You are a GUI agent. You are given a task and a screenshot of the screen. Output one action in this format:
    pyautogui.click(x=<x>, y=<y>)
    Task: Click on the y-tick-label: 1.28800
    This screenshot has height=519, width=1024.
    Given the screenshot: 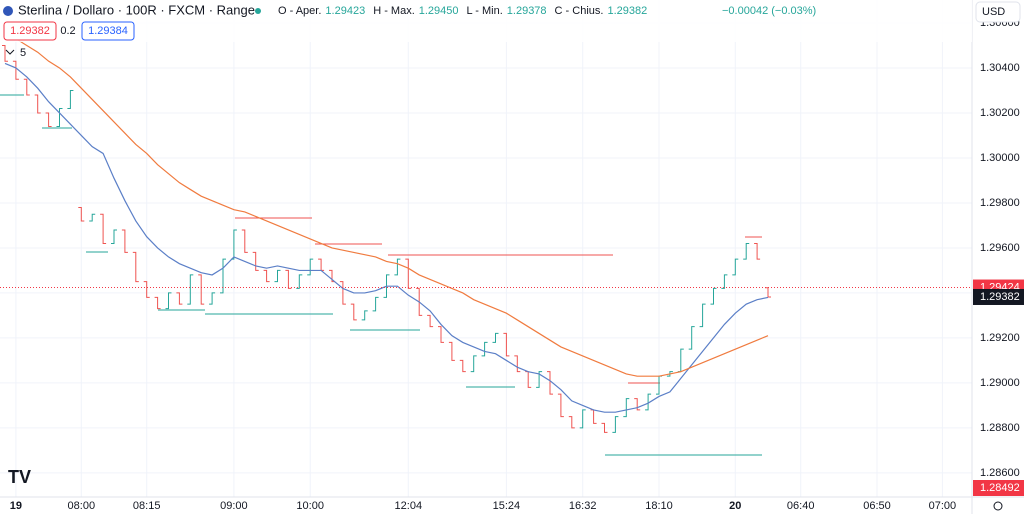 What is the action you would take?
    pyautogui.click(x=1000, y=428)
    